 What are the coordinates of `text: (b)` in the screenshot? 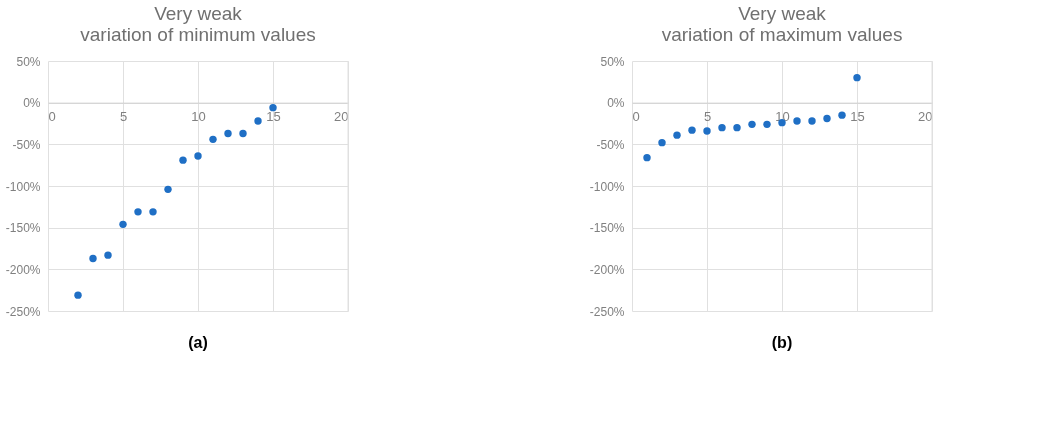 It's located at (782, 342).